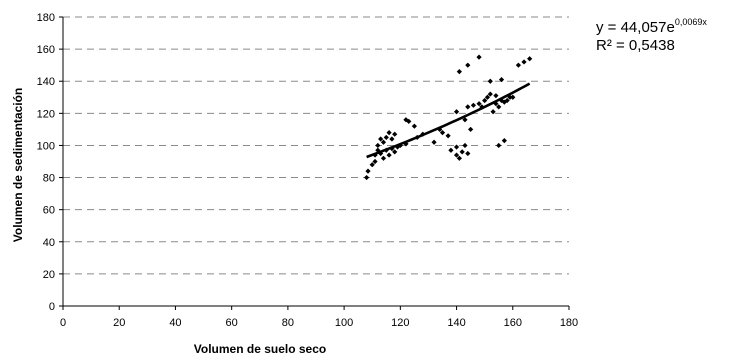 Image resolution: width=750 pixels, height=360 pixels. Describe the element at coordinates (49, 211) in the screenshot. I see `y-tick-label: 60` at that location.